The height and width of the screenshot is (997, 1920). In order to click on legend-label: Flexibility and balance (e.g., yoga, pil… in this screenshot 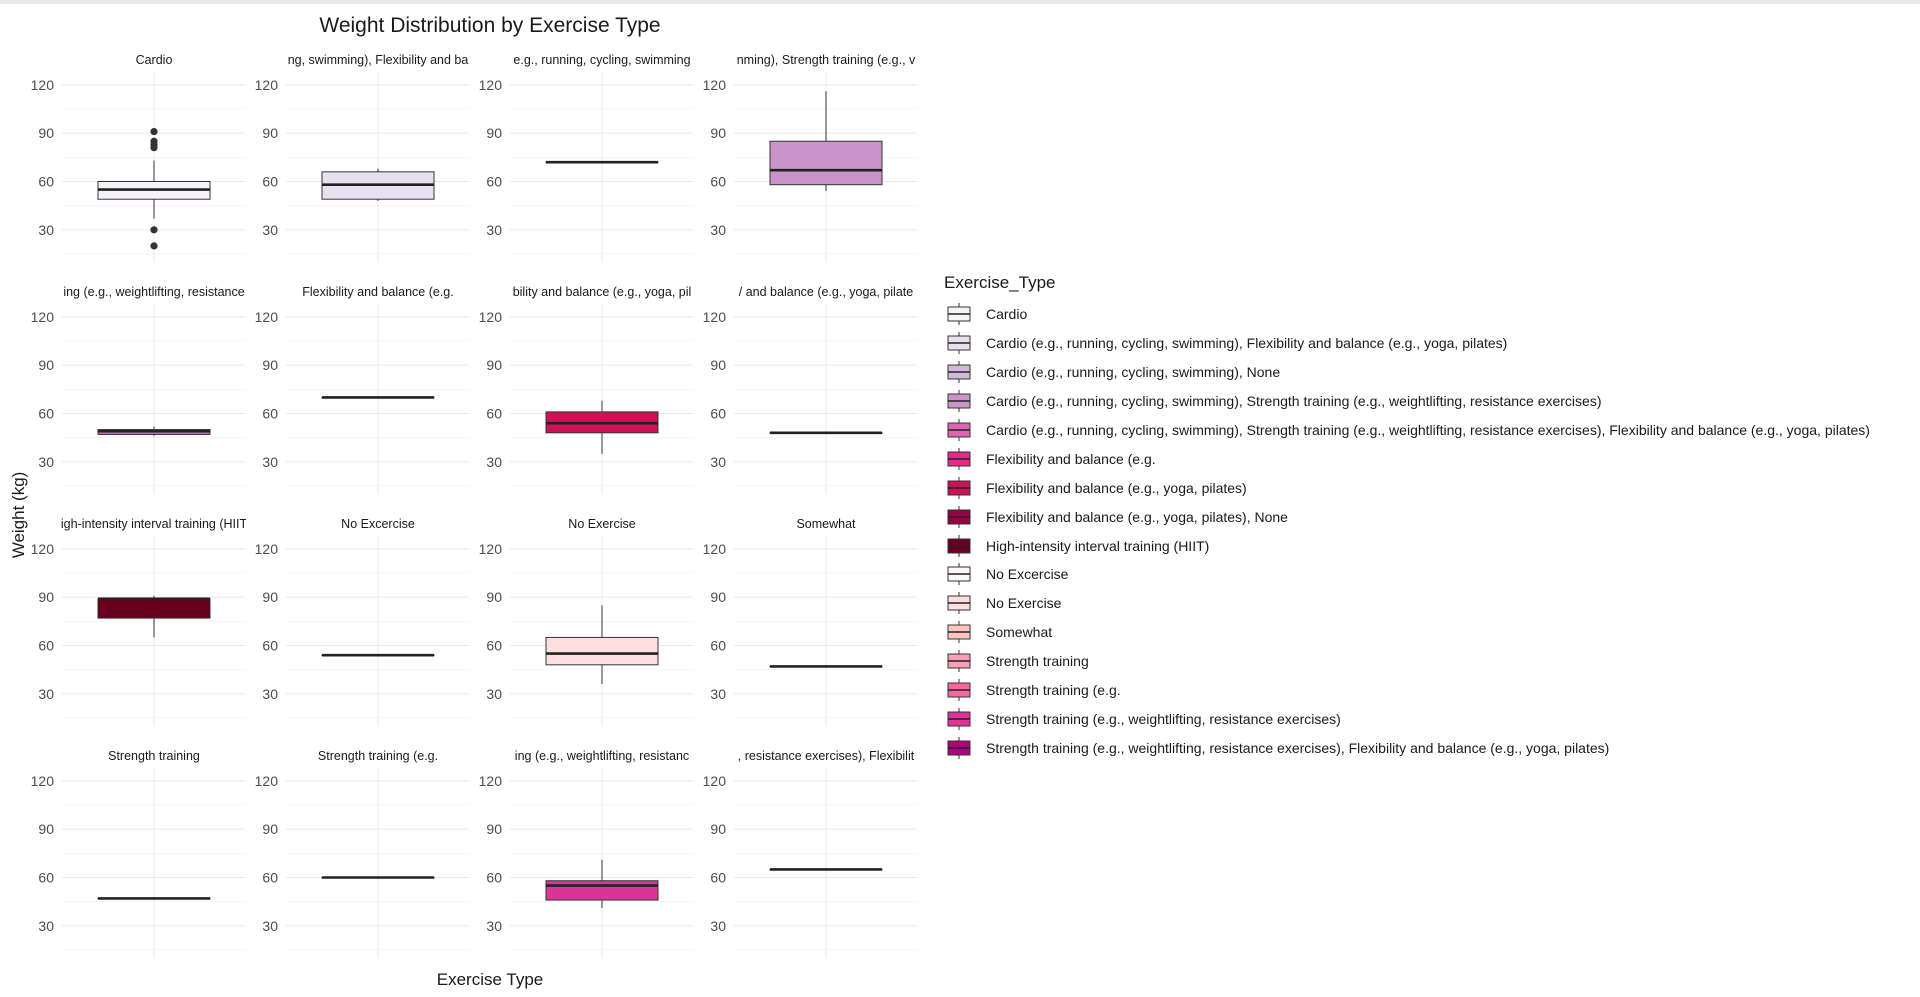, I will do `click(1116, 487)`.